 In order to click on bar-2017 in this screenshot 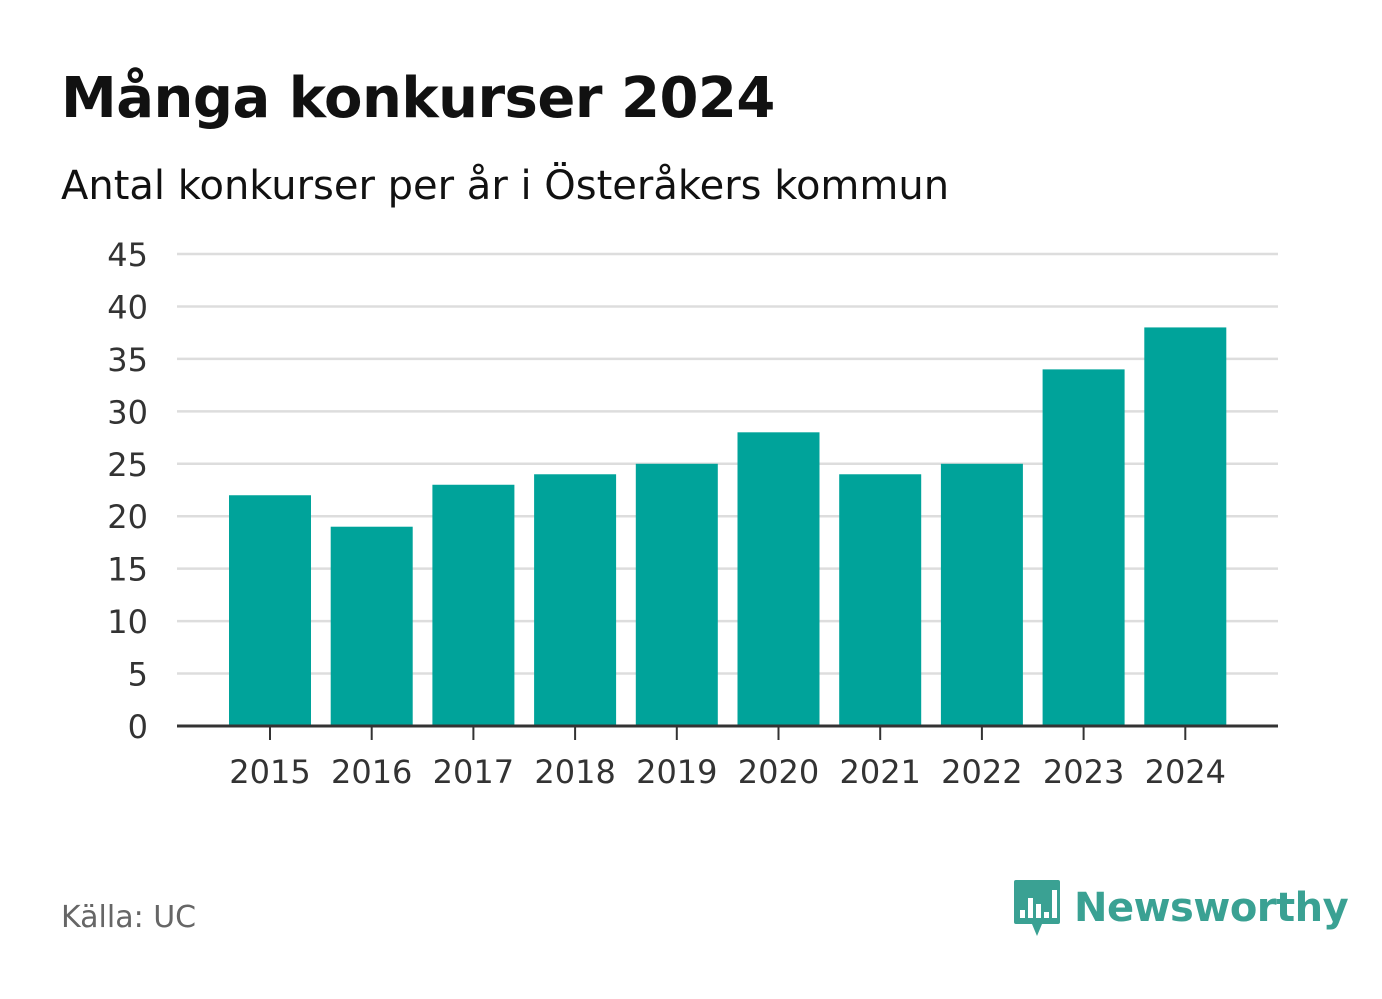, I will do `click(473, 605)`.